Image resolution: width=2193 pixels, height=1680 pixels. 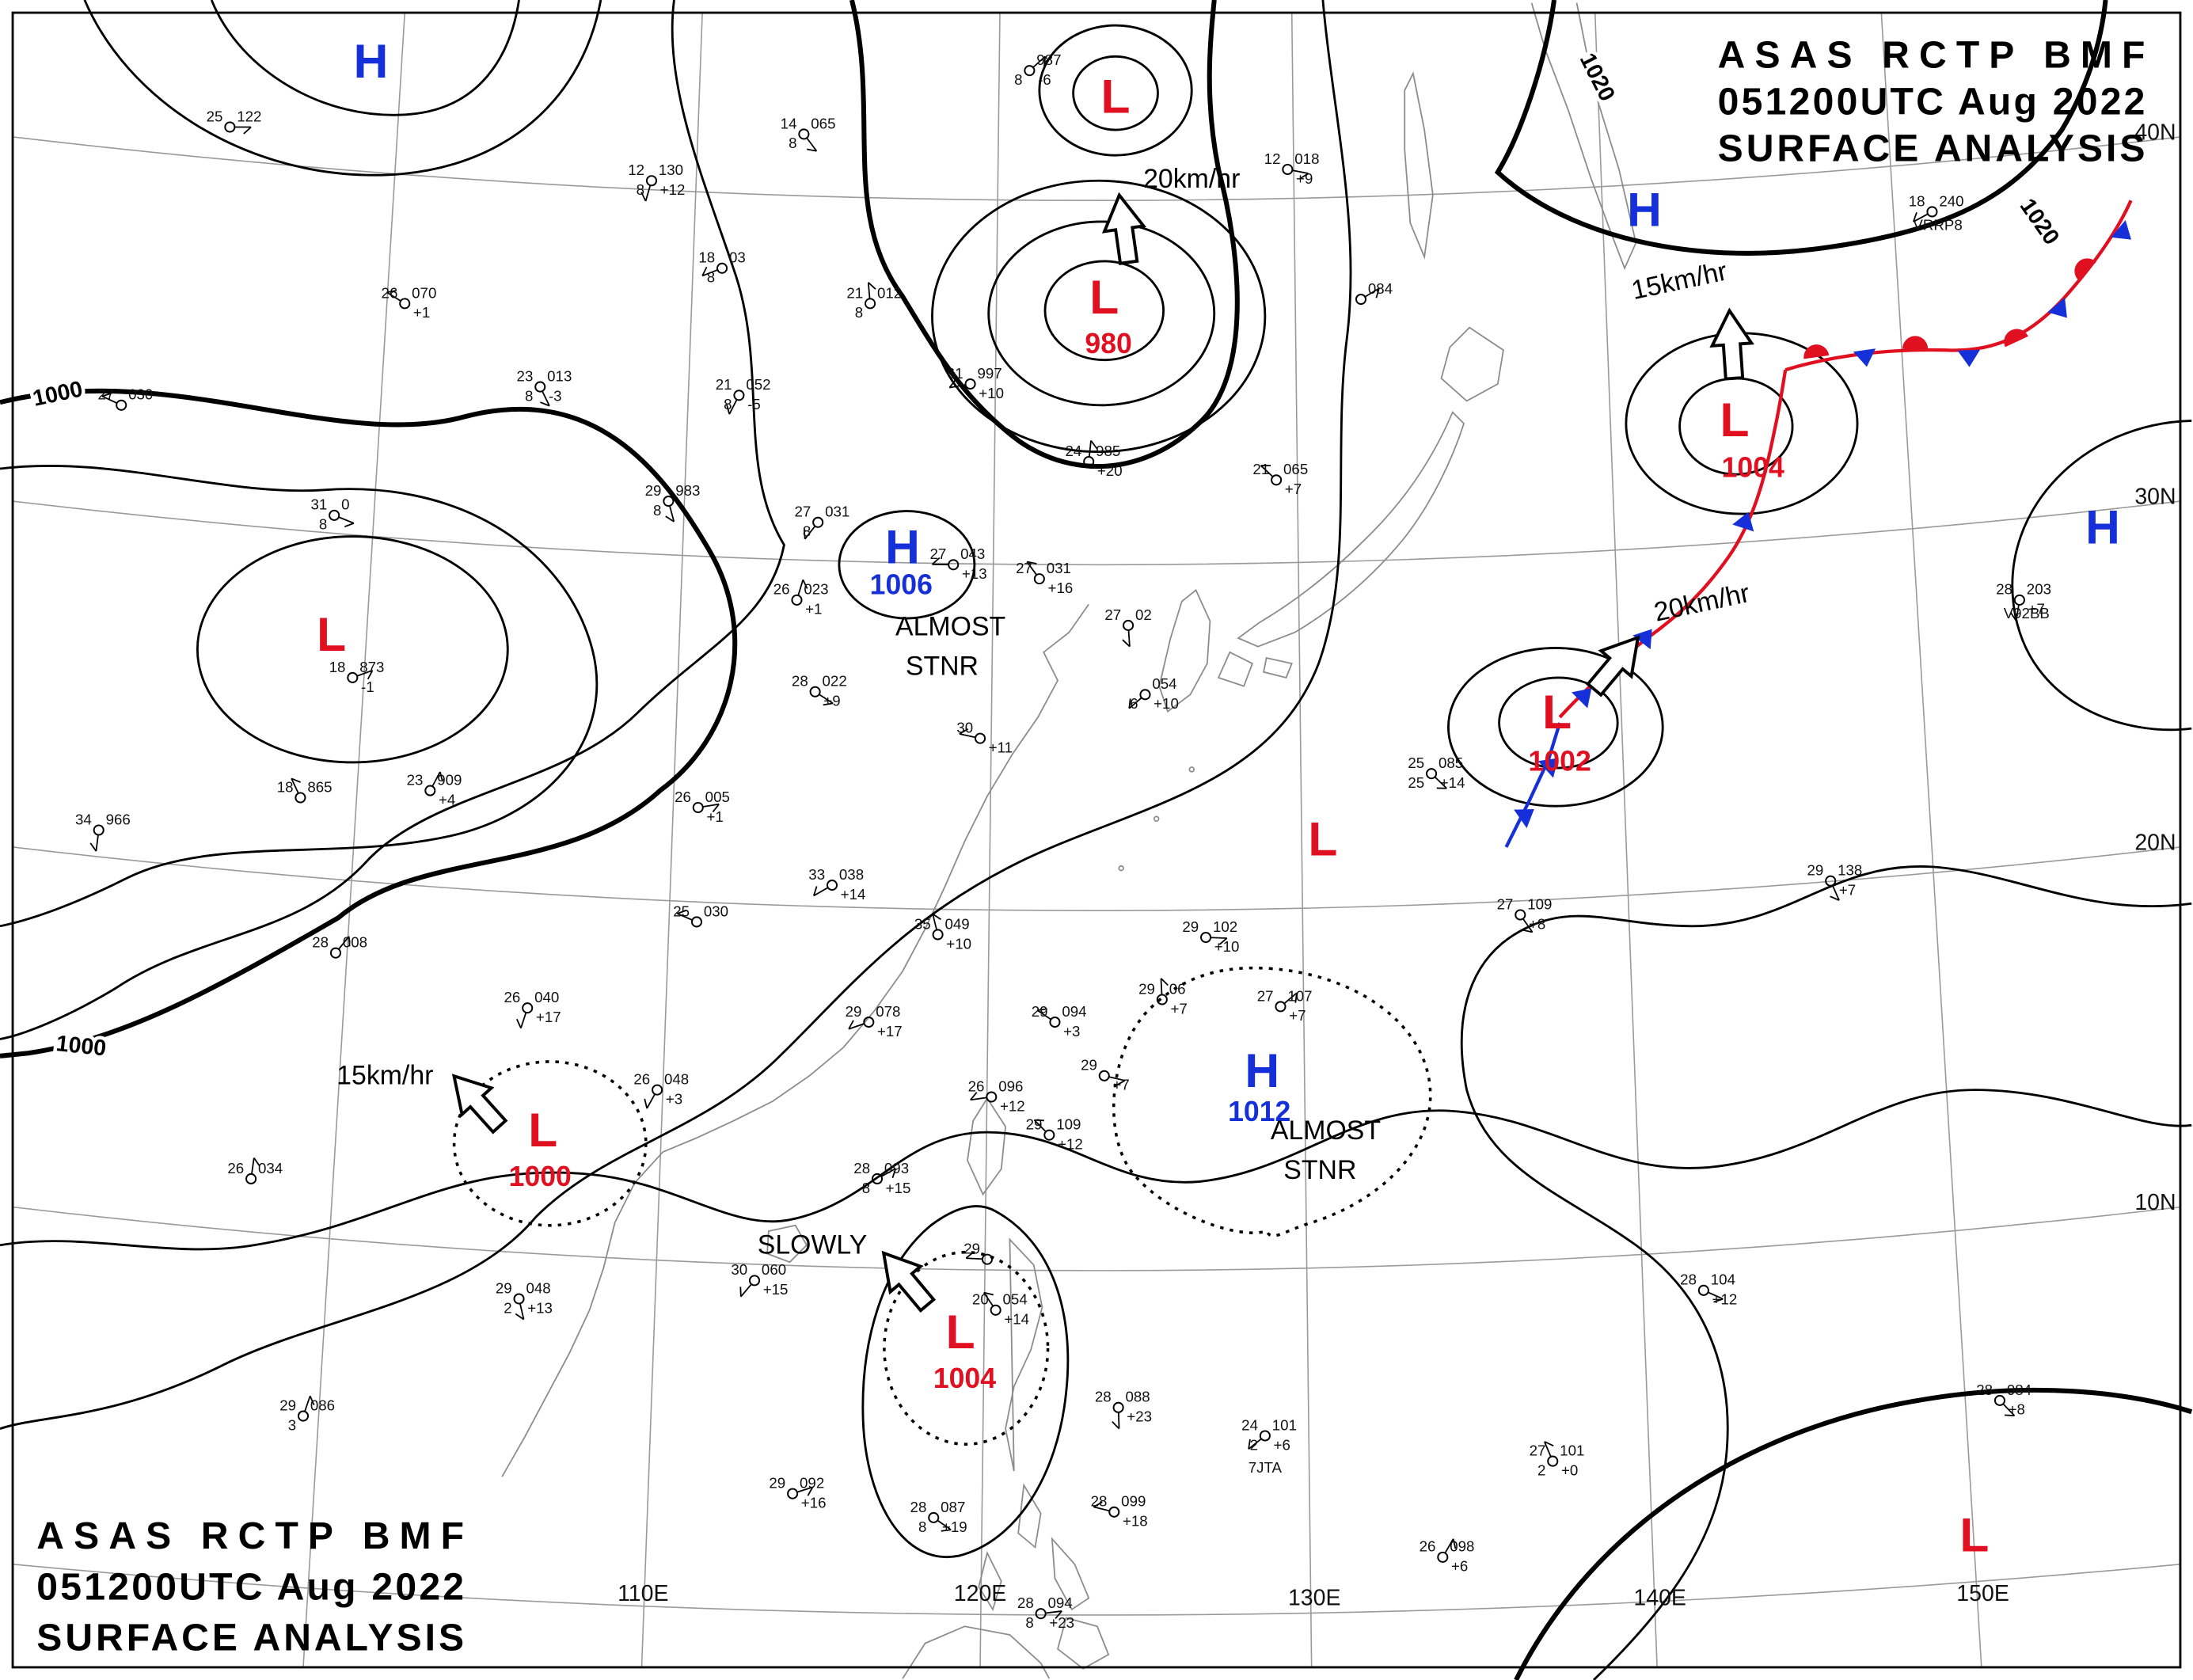 I want to click on station-plot: 21 052 -5 8, so click(x=743, y=395).